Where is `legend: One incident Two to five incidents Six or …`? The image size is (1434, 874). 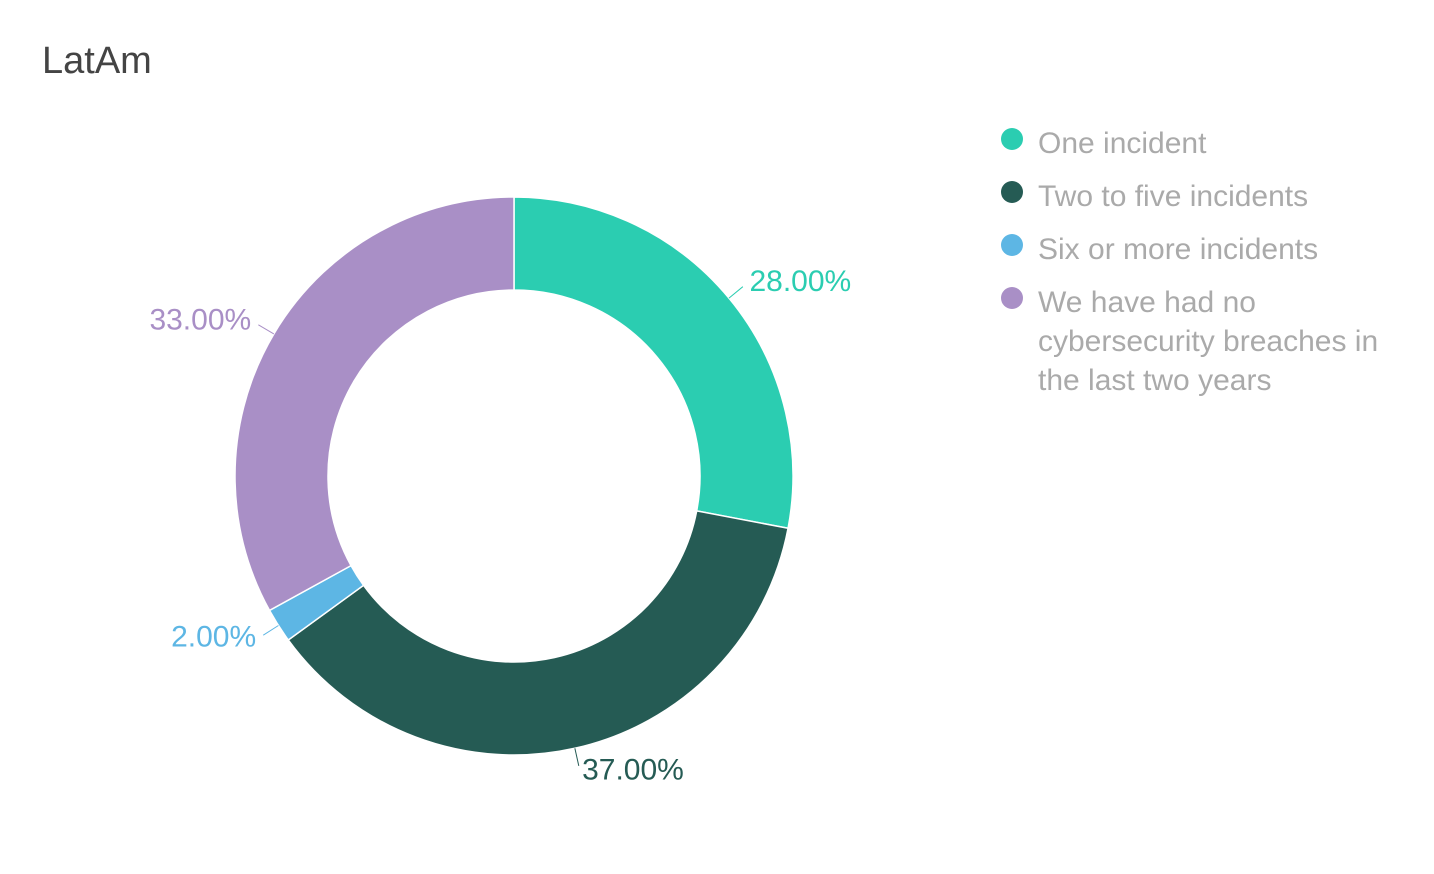 legend: One incident Two to five incidents Six or … is located at coordinates (1200, 269).